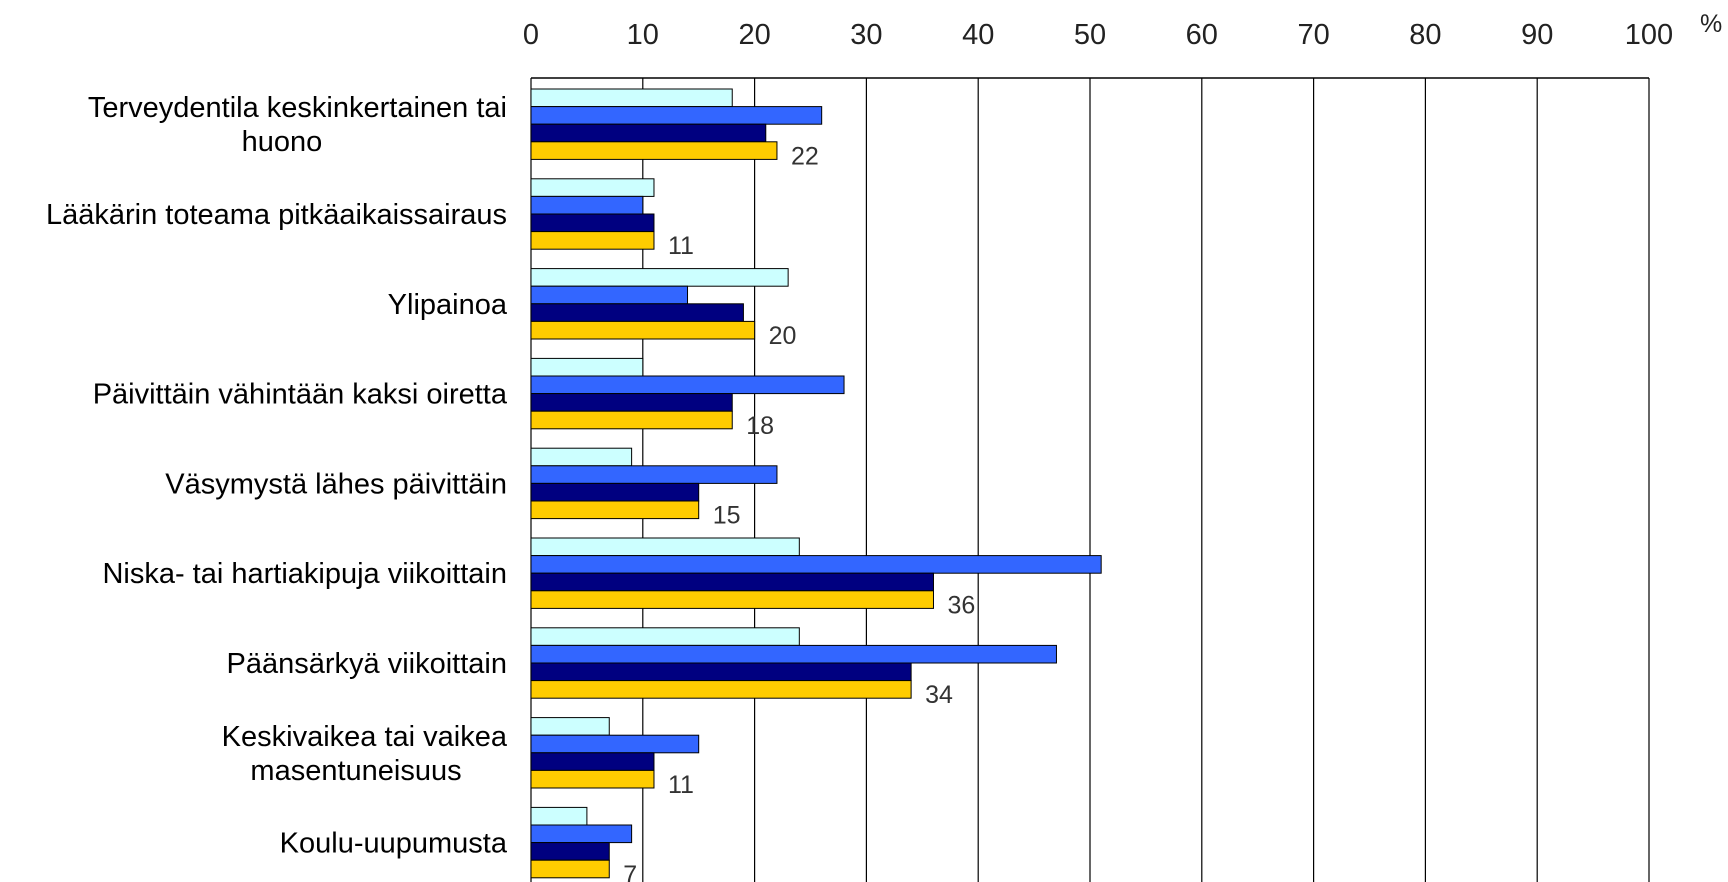 The height and width of the screenshot is (882, 1728). I want to click on data-label: 36, so click(961, 605).